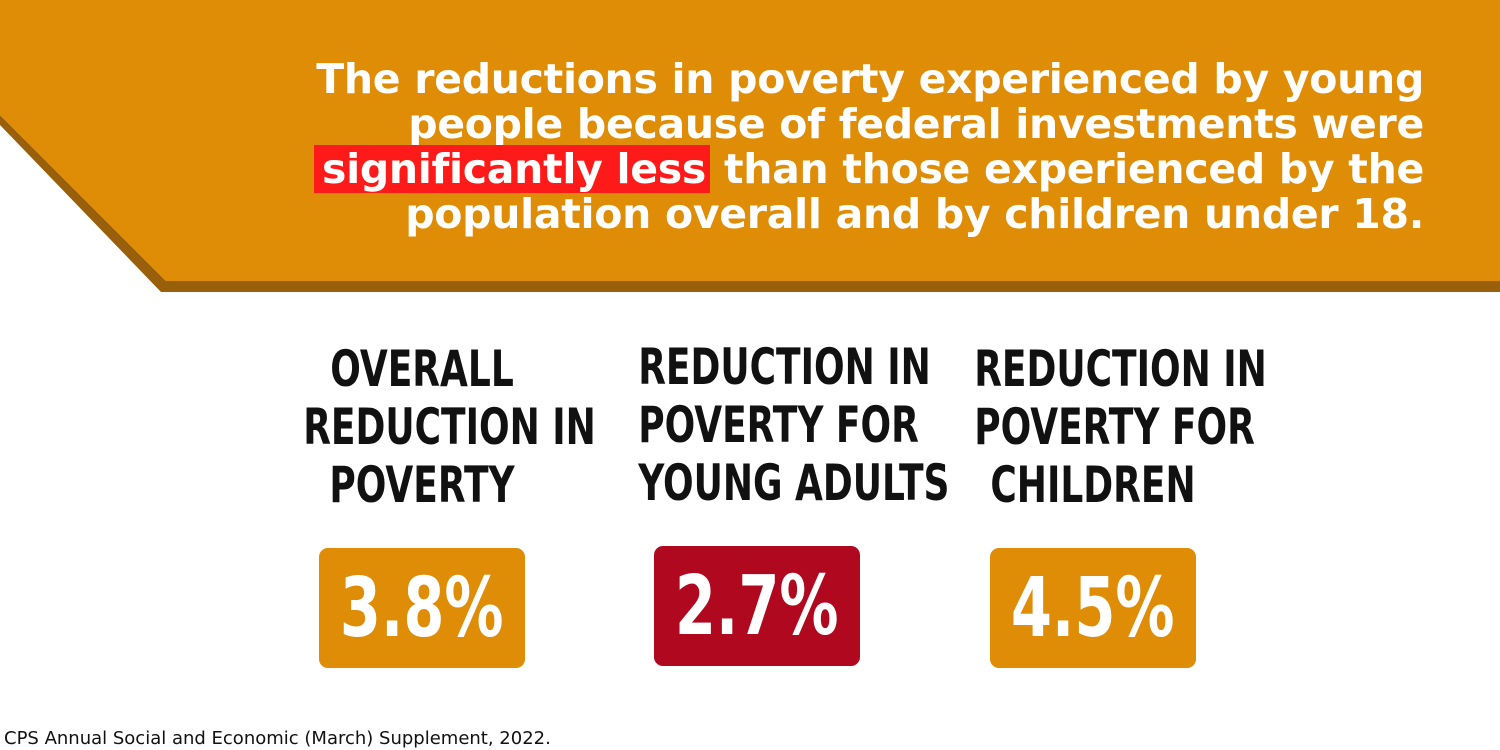 Image resolution: width=1500 pixels, height=750 pixels. I want to click on stat-label-line: POVERTY, so click(422, 485).